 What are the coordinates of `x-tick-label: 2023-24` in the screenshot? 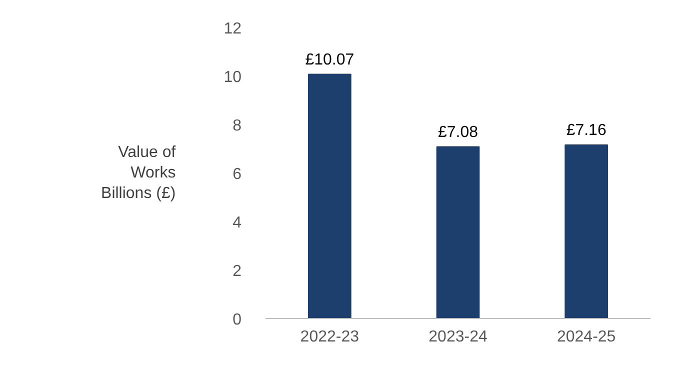 It's located at (458, 337).